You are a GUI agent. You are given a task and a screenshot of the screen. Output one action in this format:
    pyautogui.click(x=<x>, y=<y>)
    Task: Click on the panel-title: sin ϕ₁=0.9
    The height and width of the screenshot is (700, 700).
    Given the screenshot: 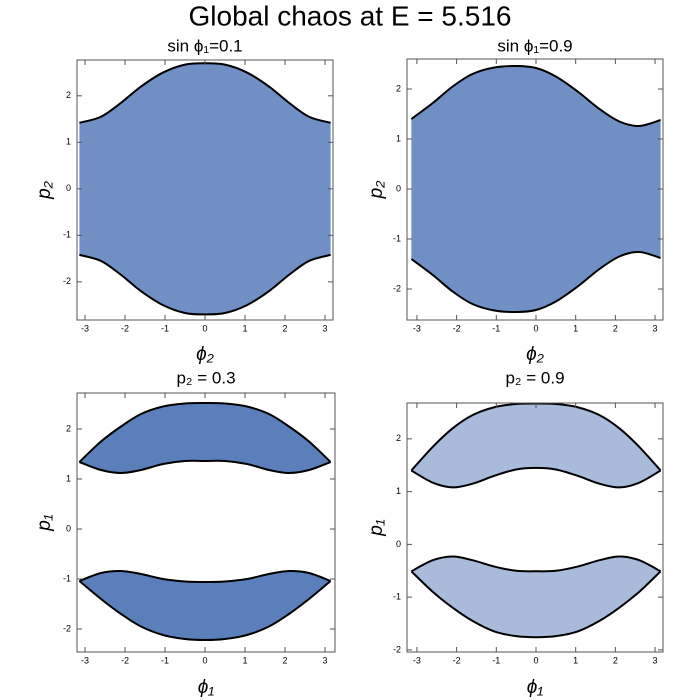 What is the action you would take?
    pyautogui.click(x=534, y=45)
    